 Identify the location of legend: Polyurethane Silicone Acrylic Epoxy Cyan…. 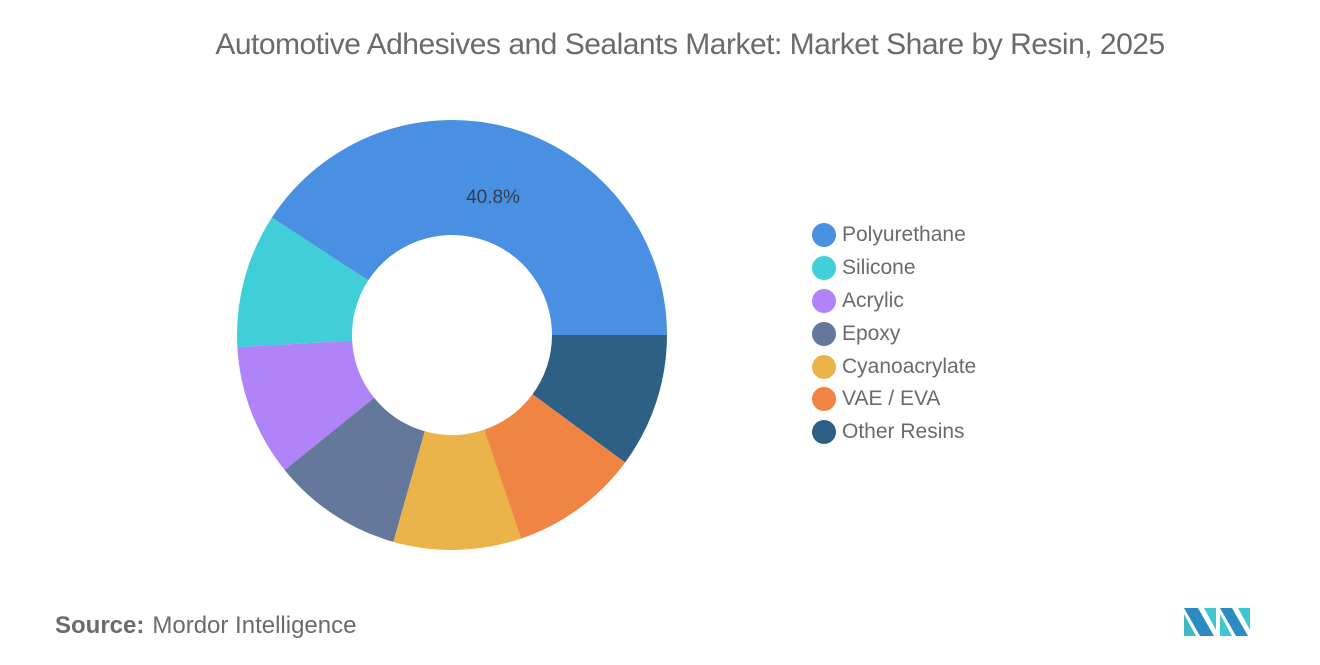
(894, 334).